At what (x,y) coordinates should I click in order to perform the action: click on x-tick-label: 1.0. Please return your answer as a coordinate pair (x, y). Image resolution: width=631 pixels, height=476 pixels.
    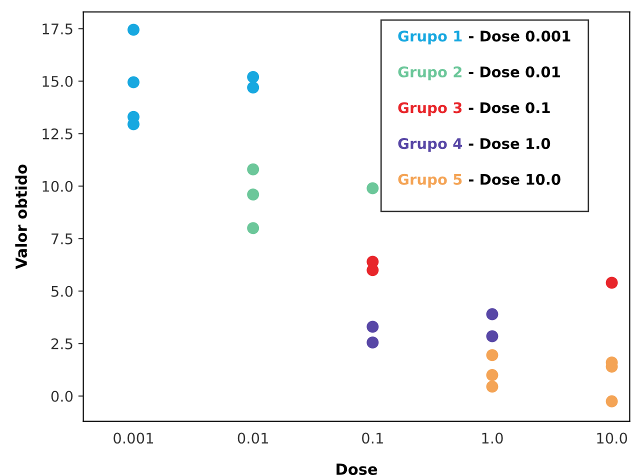
    Looking at the image, I should click on (492, 438).